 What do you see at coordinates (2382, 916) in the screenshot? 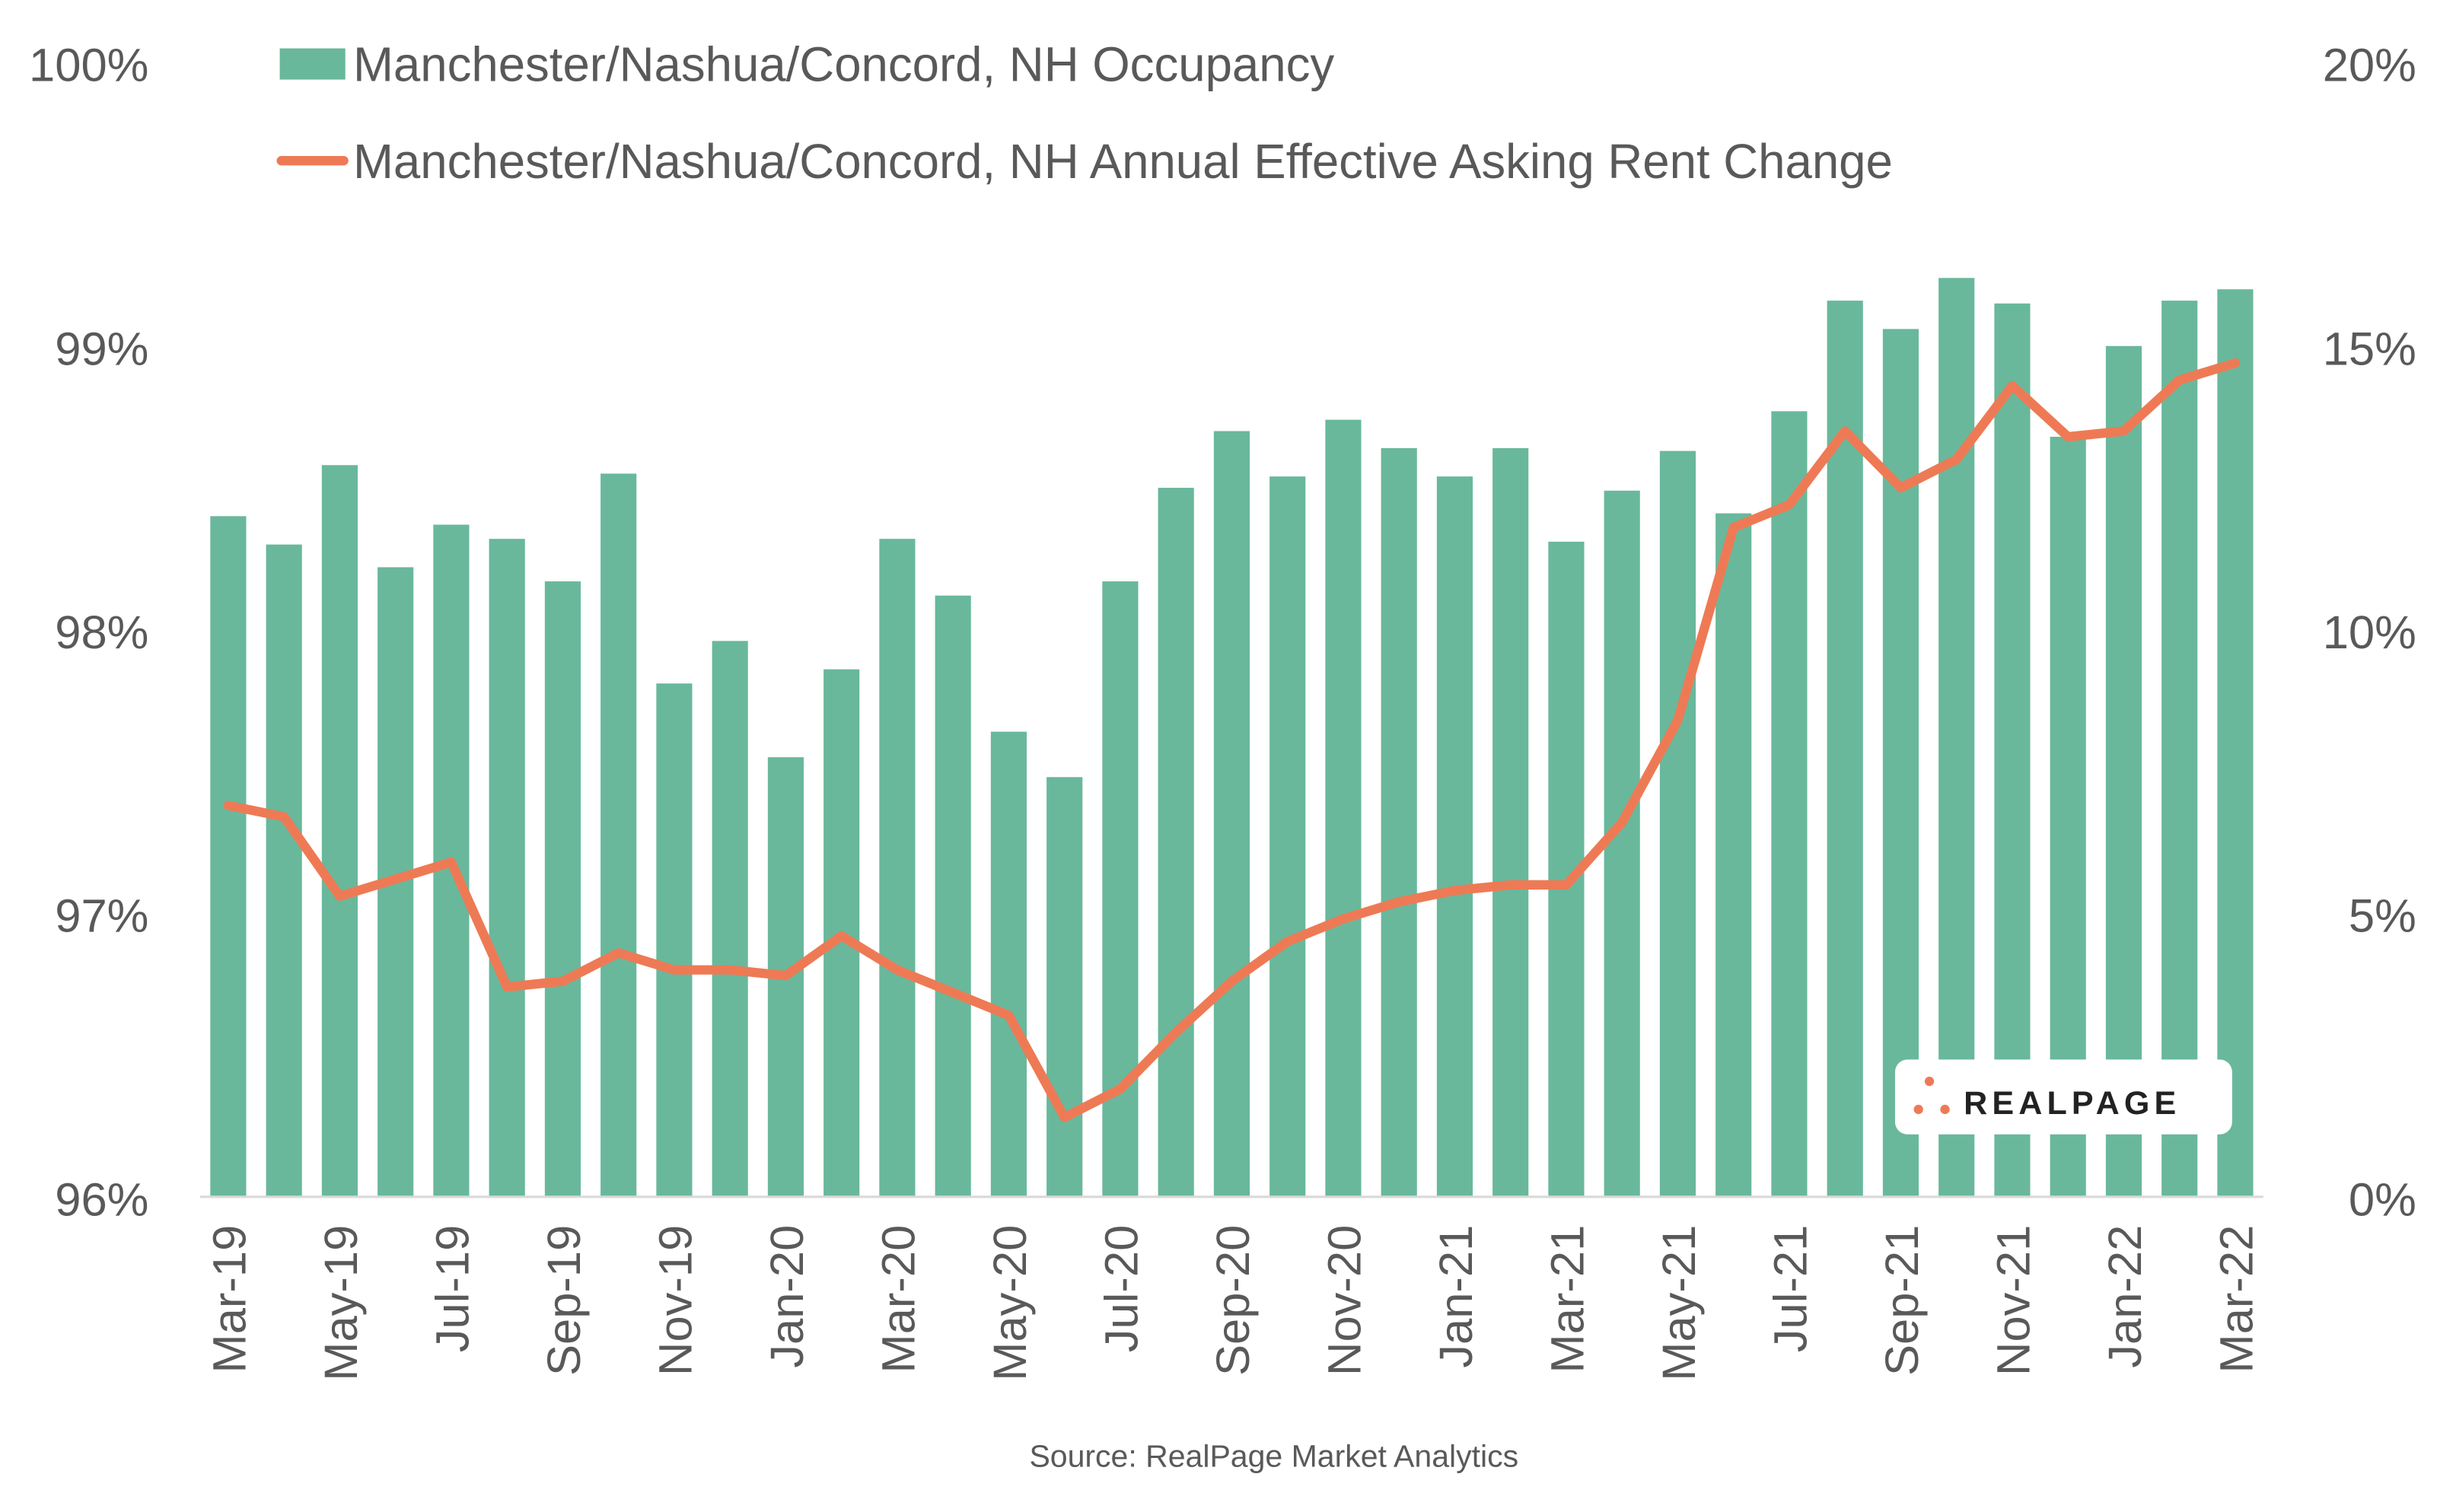
I see `y-right-tick: 5%` at bounding box center [2382, 916].